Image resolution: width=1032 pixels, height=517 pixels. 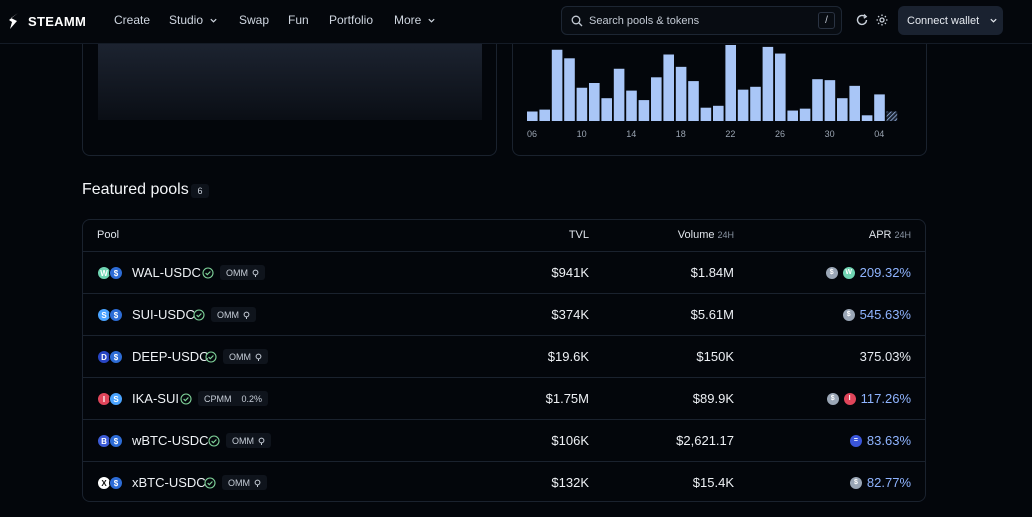 I want to click on nav-portfolio: Portfolio, so click(x=351, y=20).